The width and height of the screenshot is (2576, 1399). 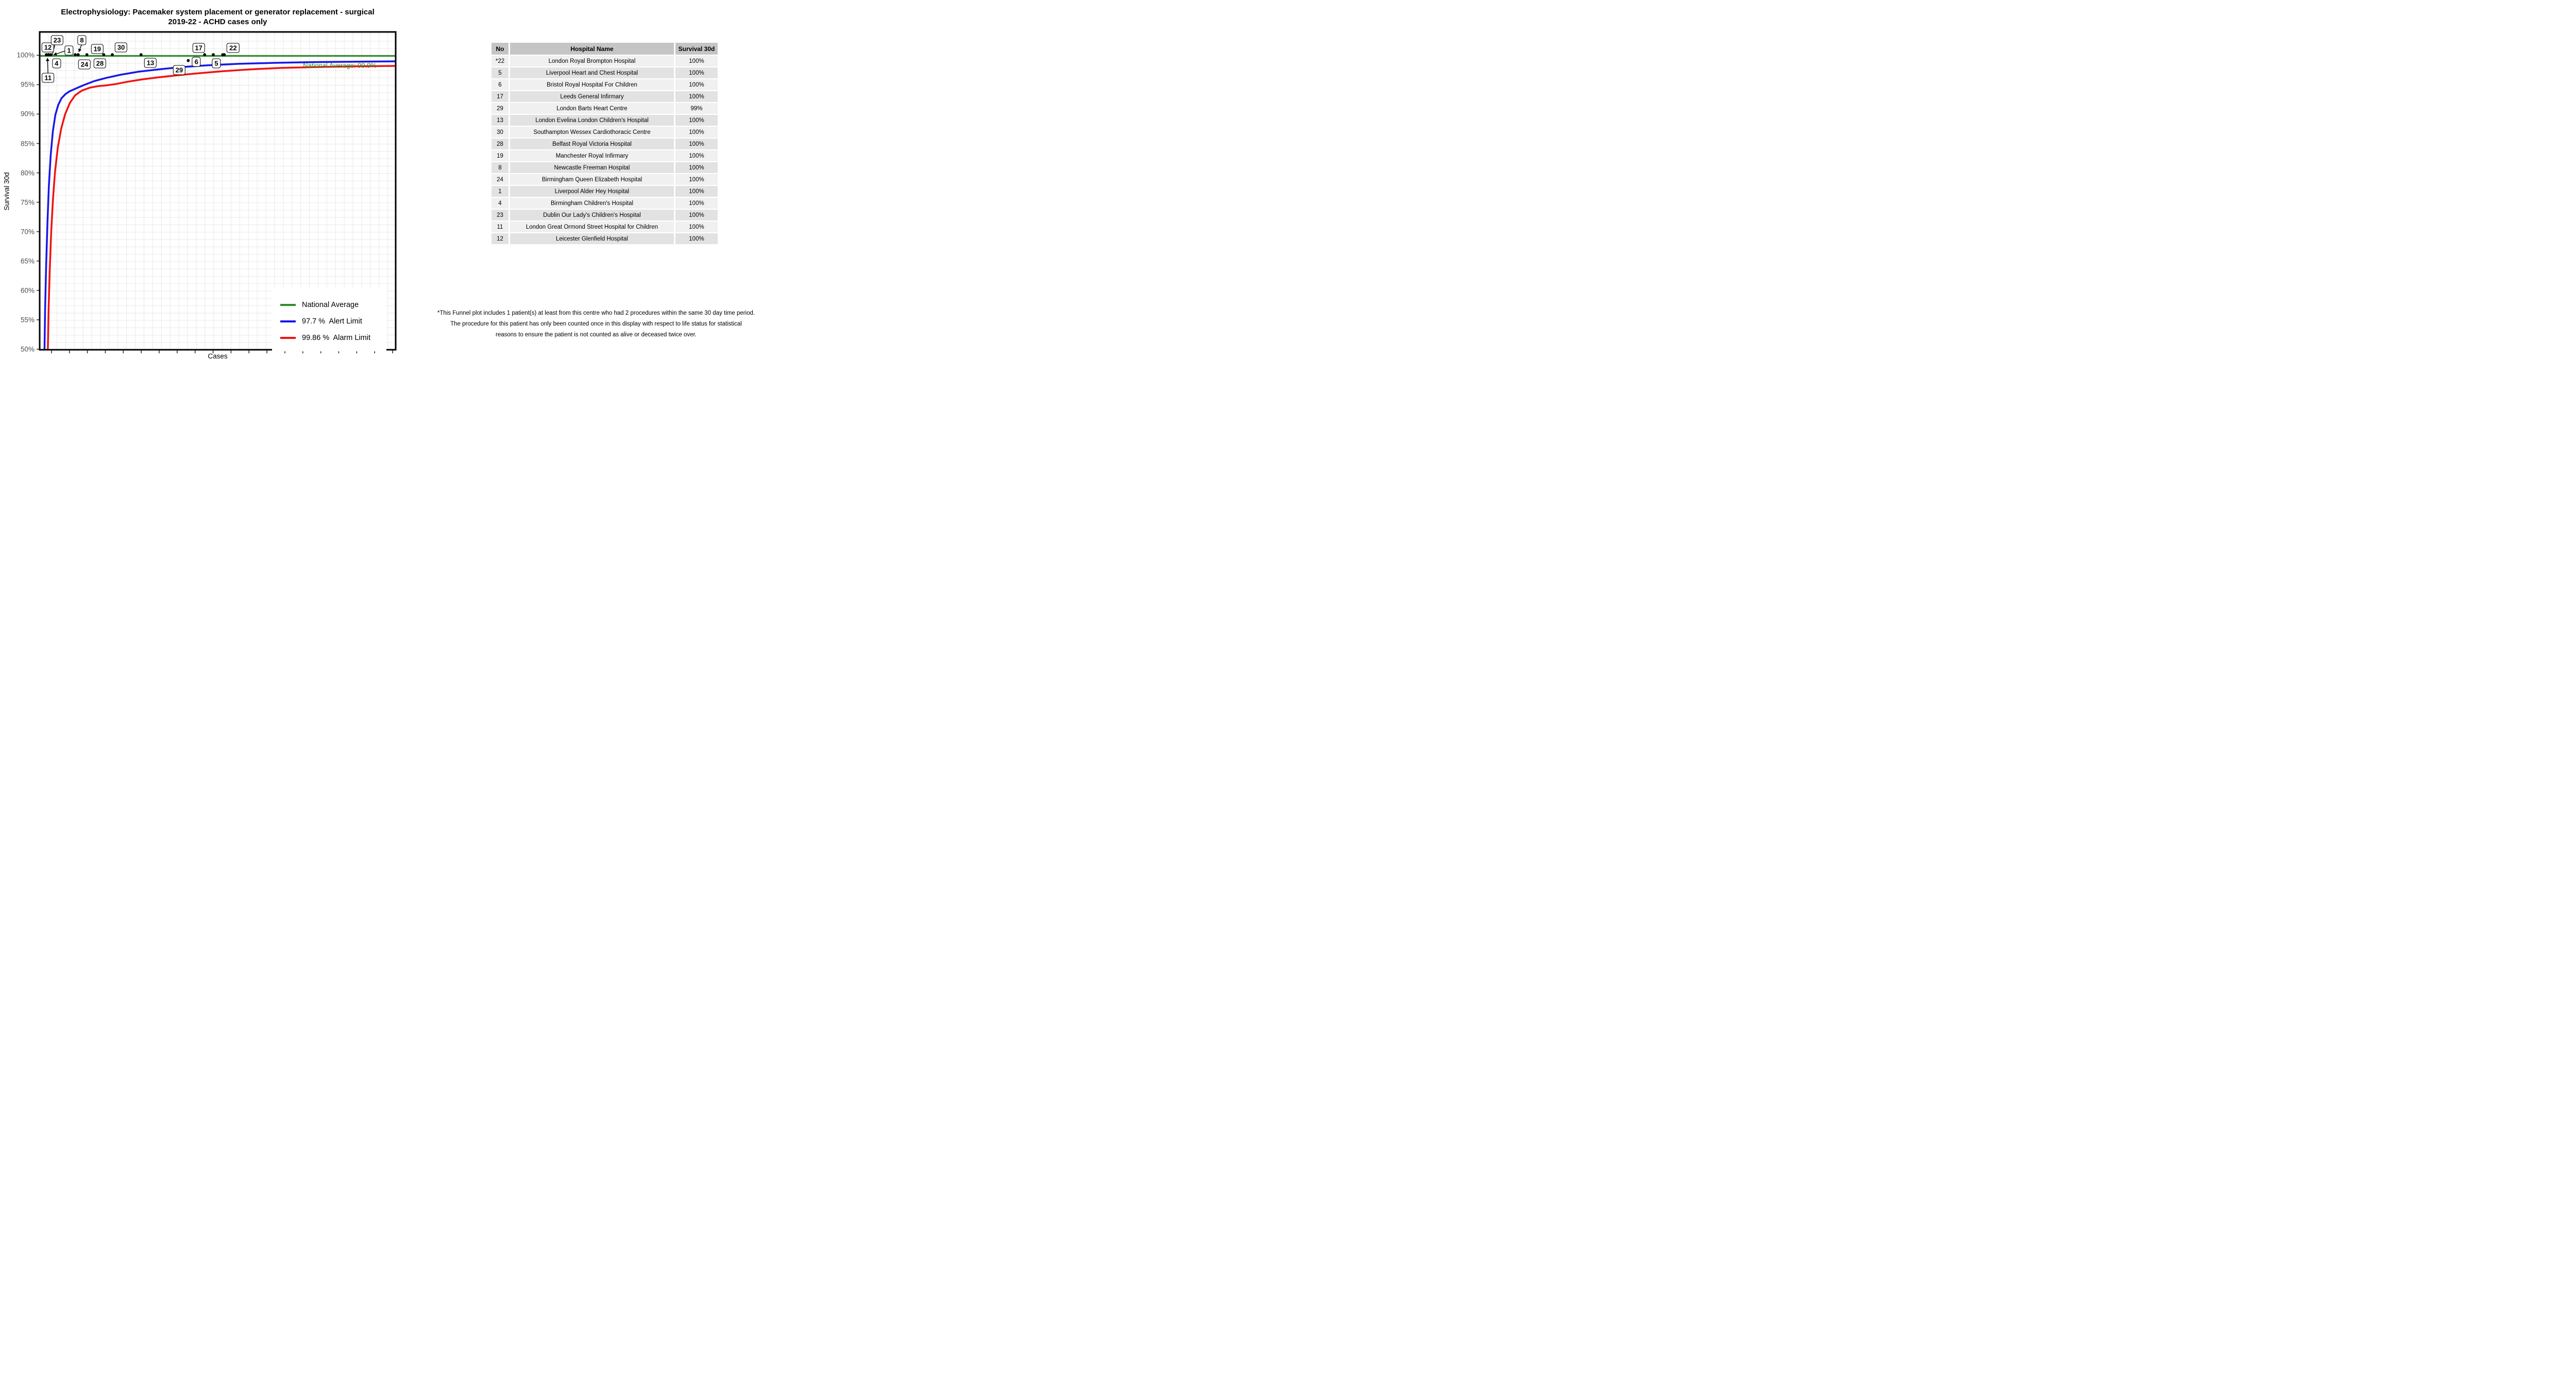 What do you see at coordinates (336, 338) in the screenshot?
I see `legend-label: 99.86 % Alarm Limit` at bounding box center [336, 338].